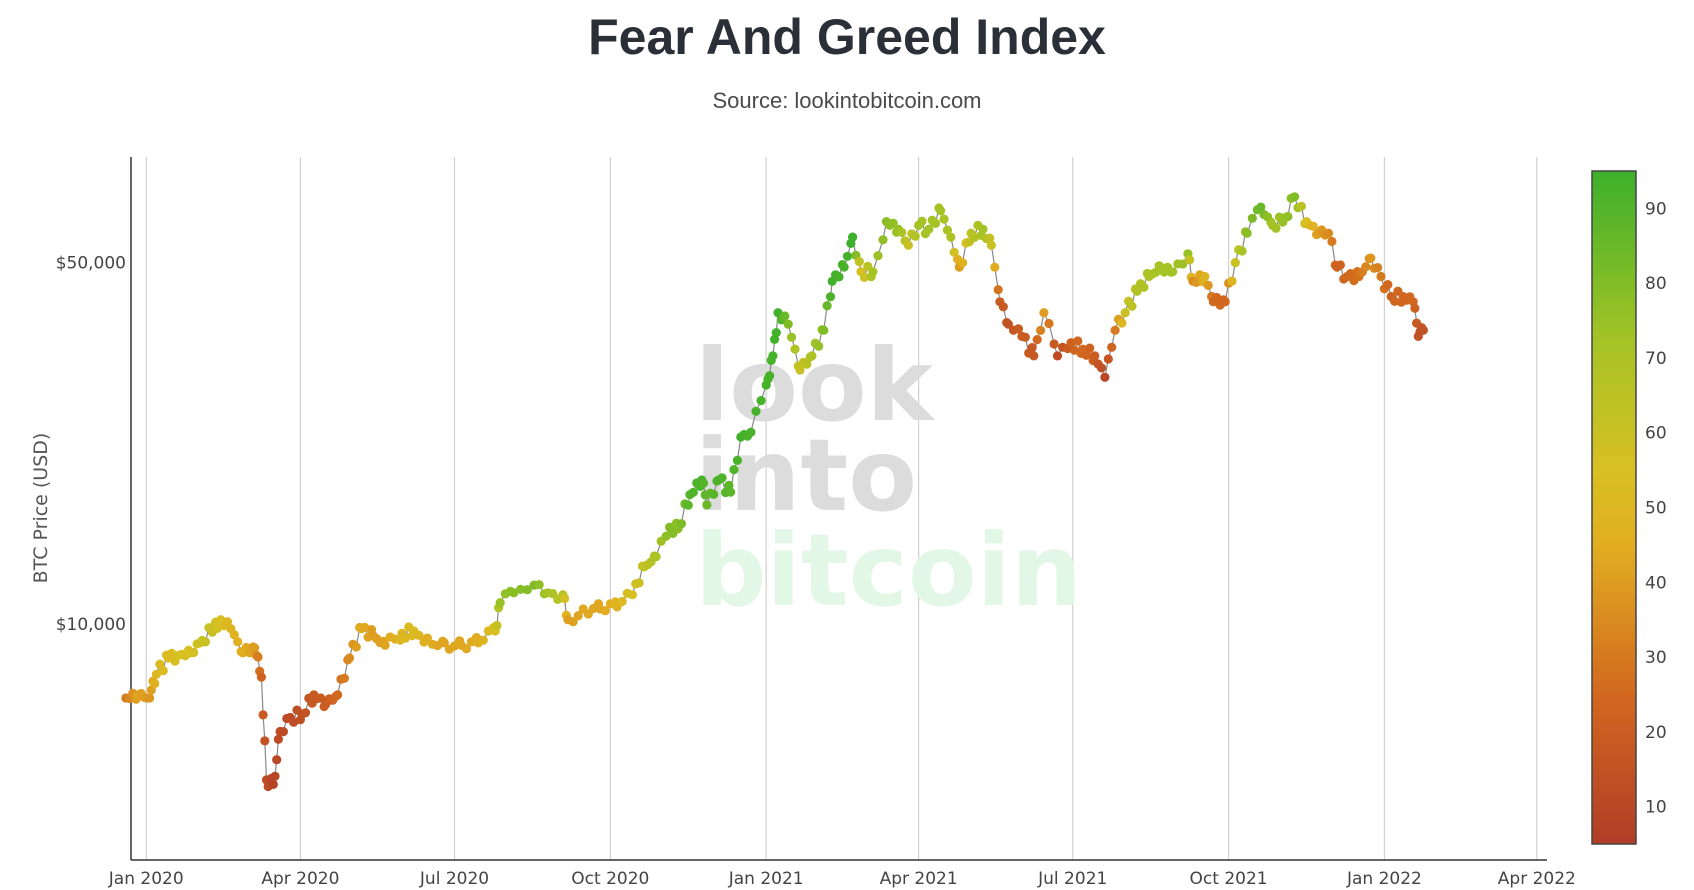 The image size is (1694, 890). What do you see at coordinates (806, 475) in the screenshot?
I see `watermark-into: into` at bounding box center [806, 475].